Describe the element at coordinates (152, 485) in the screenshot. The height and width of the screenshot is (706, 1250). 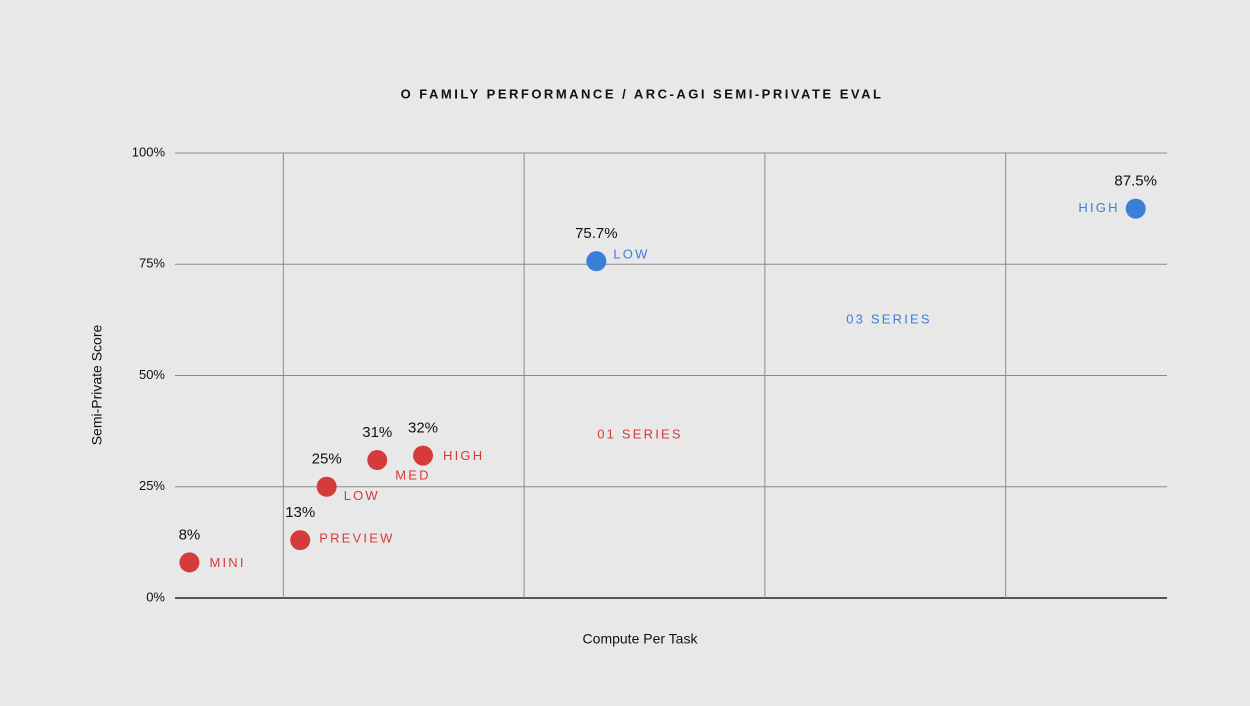
I see `y-tick-label: 25%` at that location.